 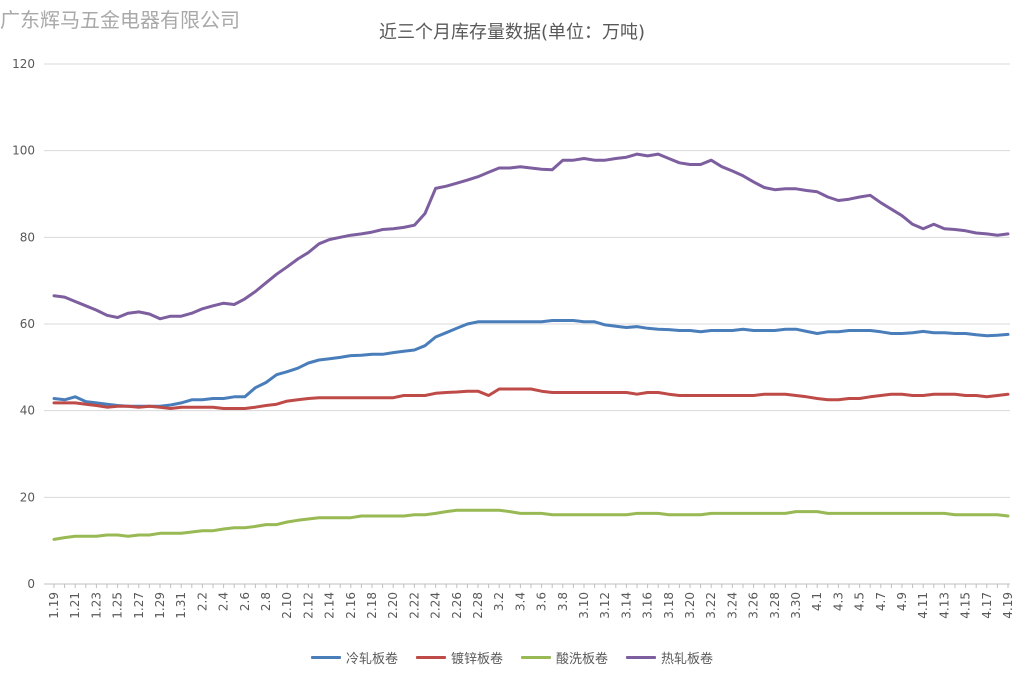 I want to click on x-tick-label: 1.27, so click(x=139, y=605).